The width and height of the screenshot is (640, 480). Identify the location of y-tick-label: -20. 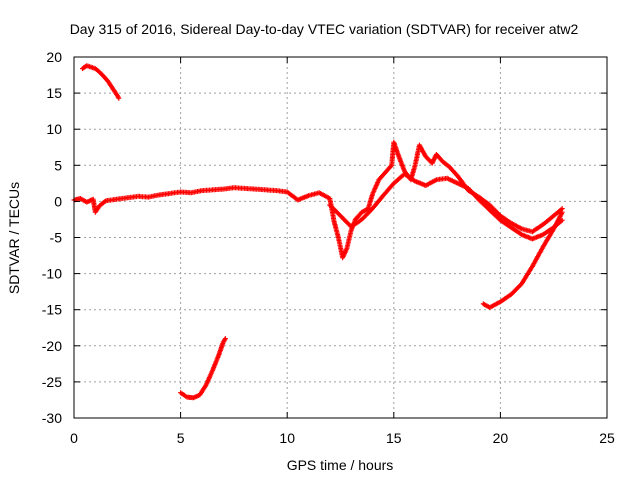
(52, 346).